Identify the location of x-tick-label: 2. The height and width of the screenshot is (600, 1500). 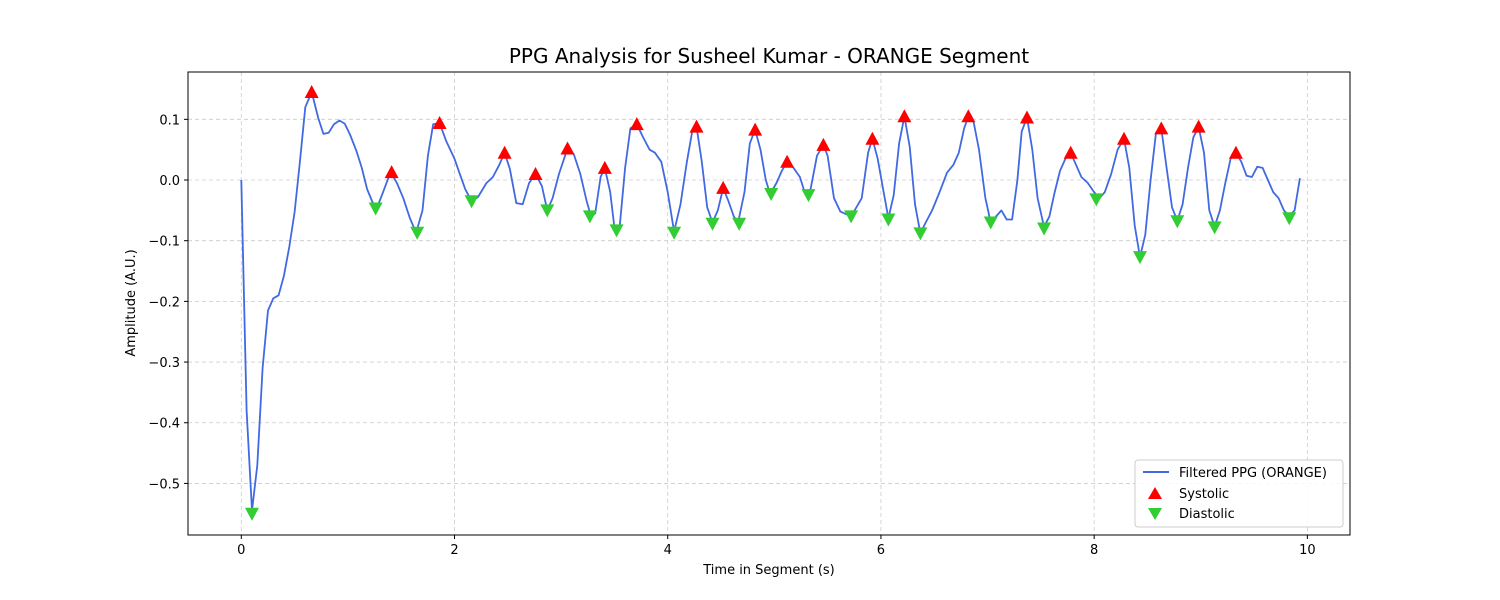
(454, 550).